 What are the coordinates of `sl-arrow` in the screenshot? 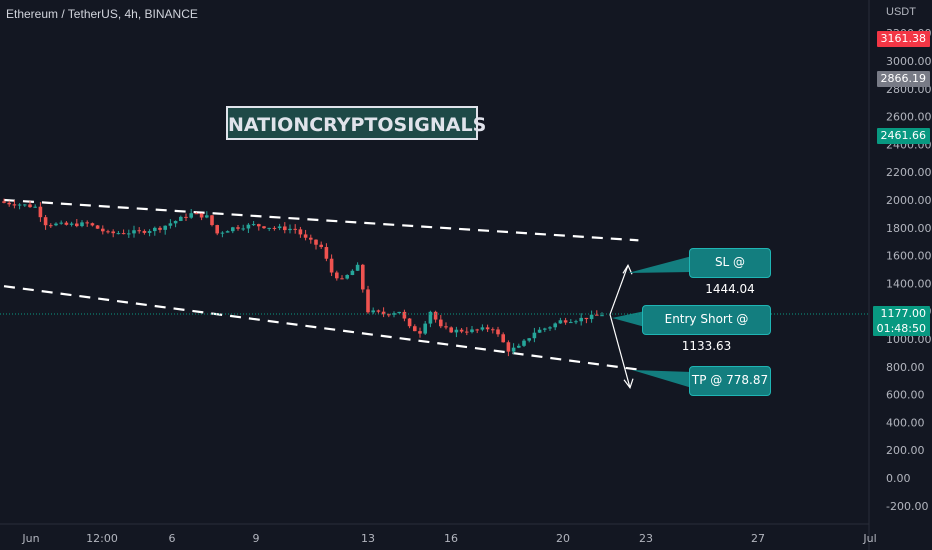 It's located at (619, 290).